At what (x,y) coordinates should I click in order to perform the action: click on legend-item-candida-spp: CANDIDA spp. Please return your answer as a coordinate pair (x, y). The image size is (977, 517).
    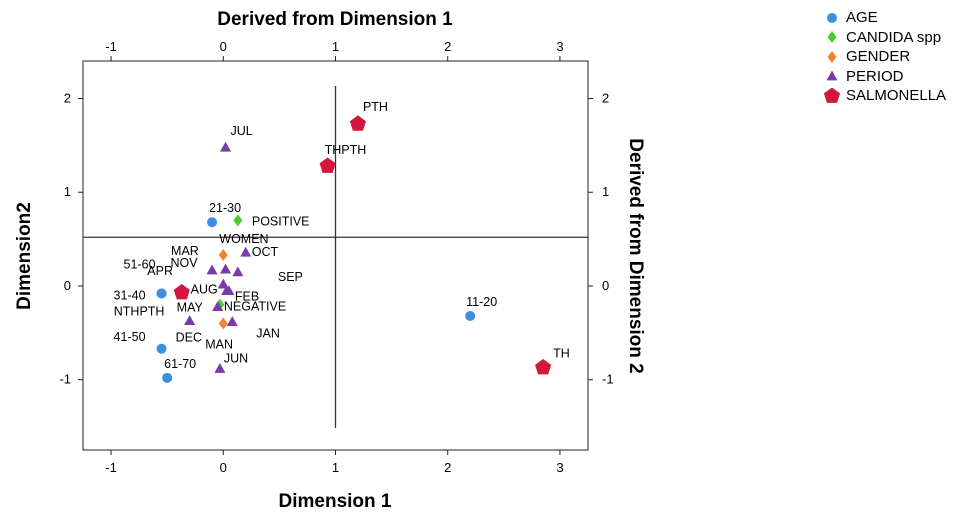
    Looking at the image, I should click on (885, 38).